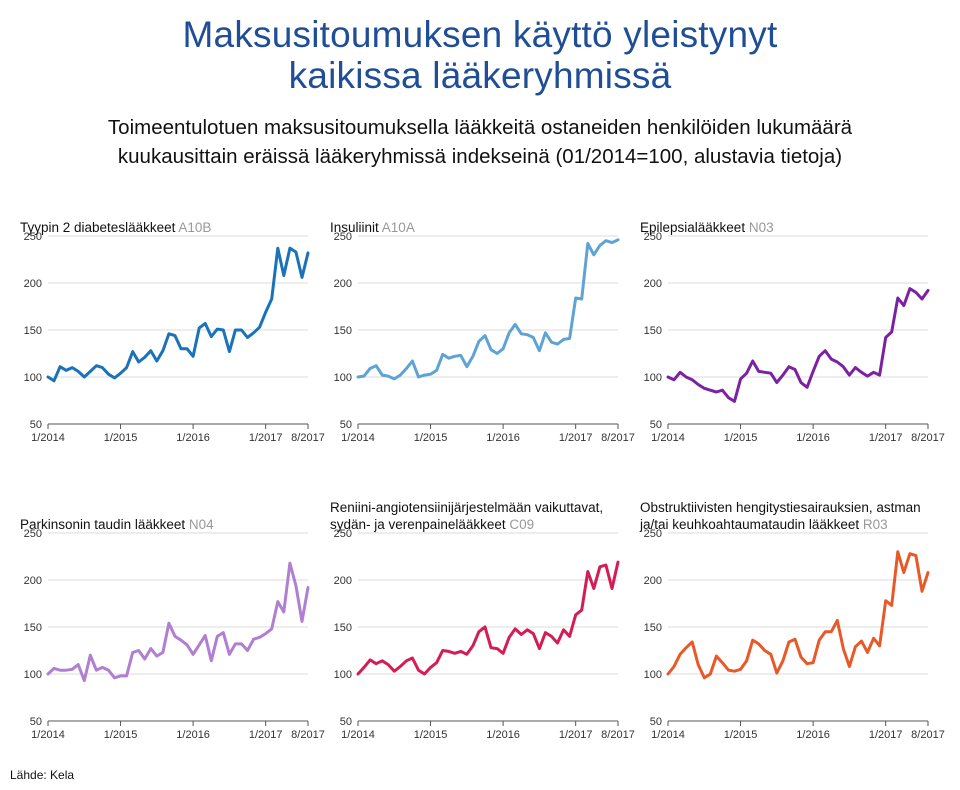 This screenshot has height=790, width=960. I want to click on chart-title-text: Tyypin 2 diabeteslääkkeet, so click(98, 227).